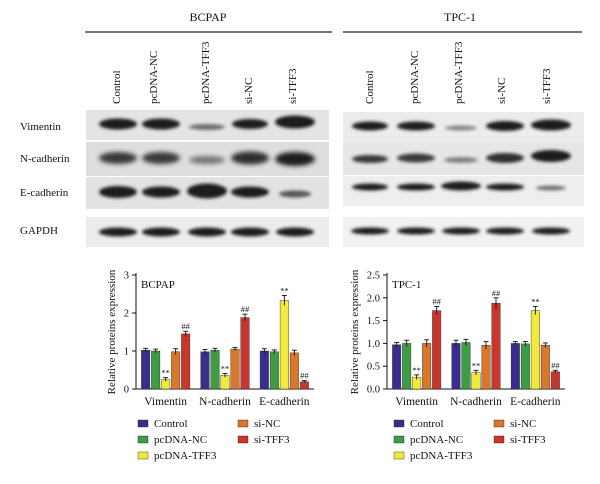 The image size is (600, 484). What do you see at coordinates (528, 440) in the screenshot?
I see `legend-label: si-TFF3` at bounding box center [528, 440].